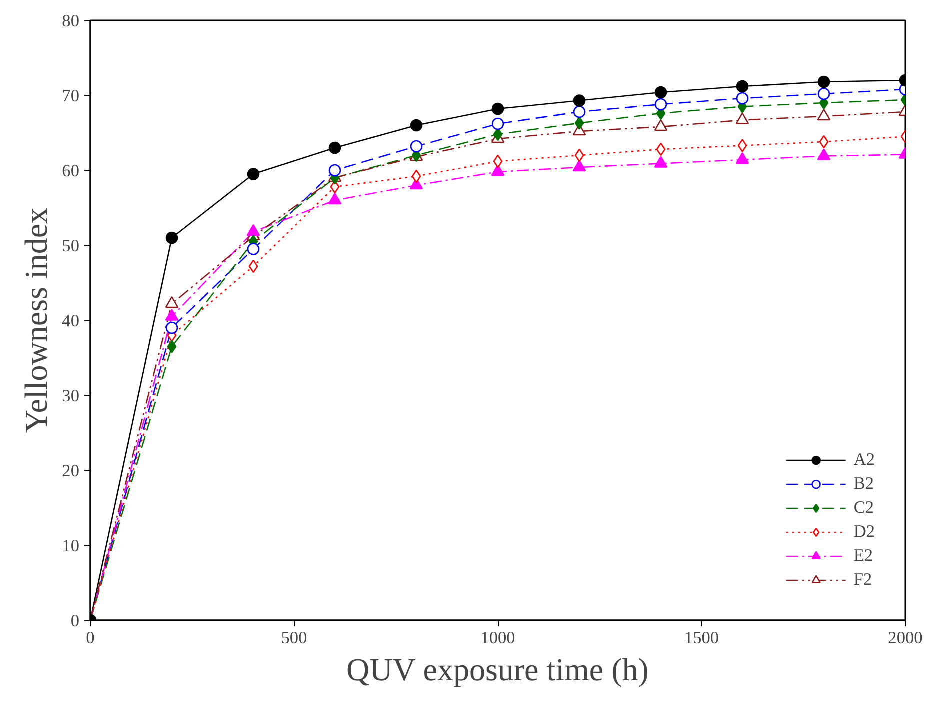  Describe the element at coordinates (90, 638) in the screenshot. I see `x-tick-label: 0` at that location.